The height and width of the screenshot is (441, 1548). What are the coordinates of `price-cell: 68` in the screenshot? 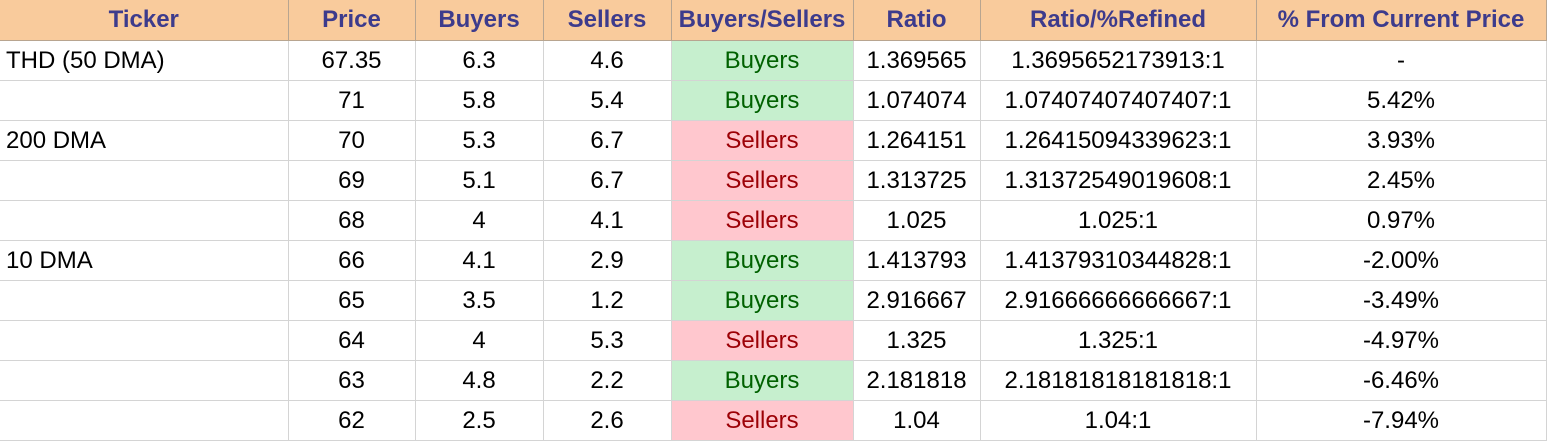 It's located at (352, 220).